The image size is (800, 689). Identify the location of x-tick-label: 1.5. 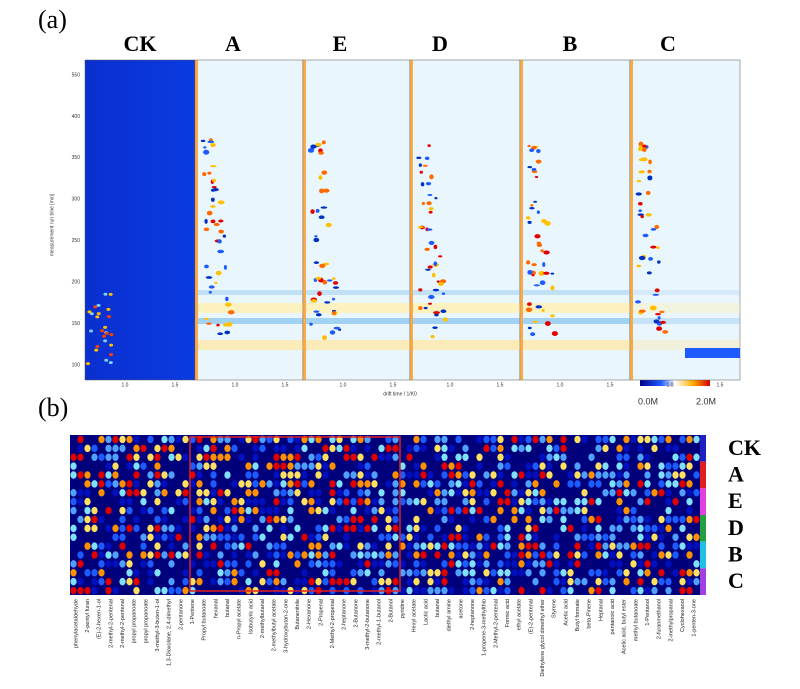
(500, 385).